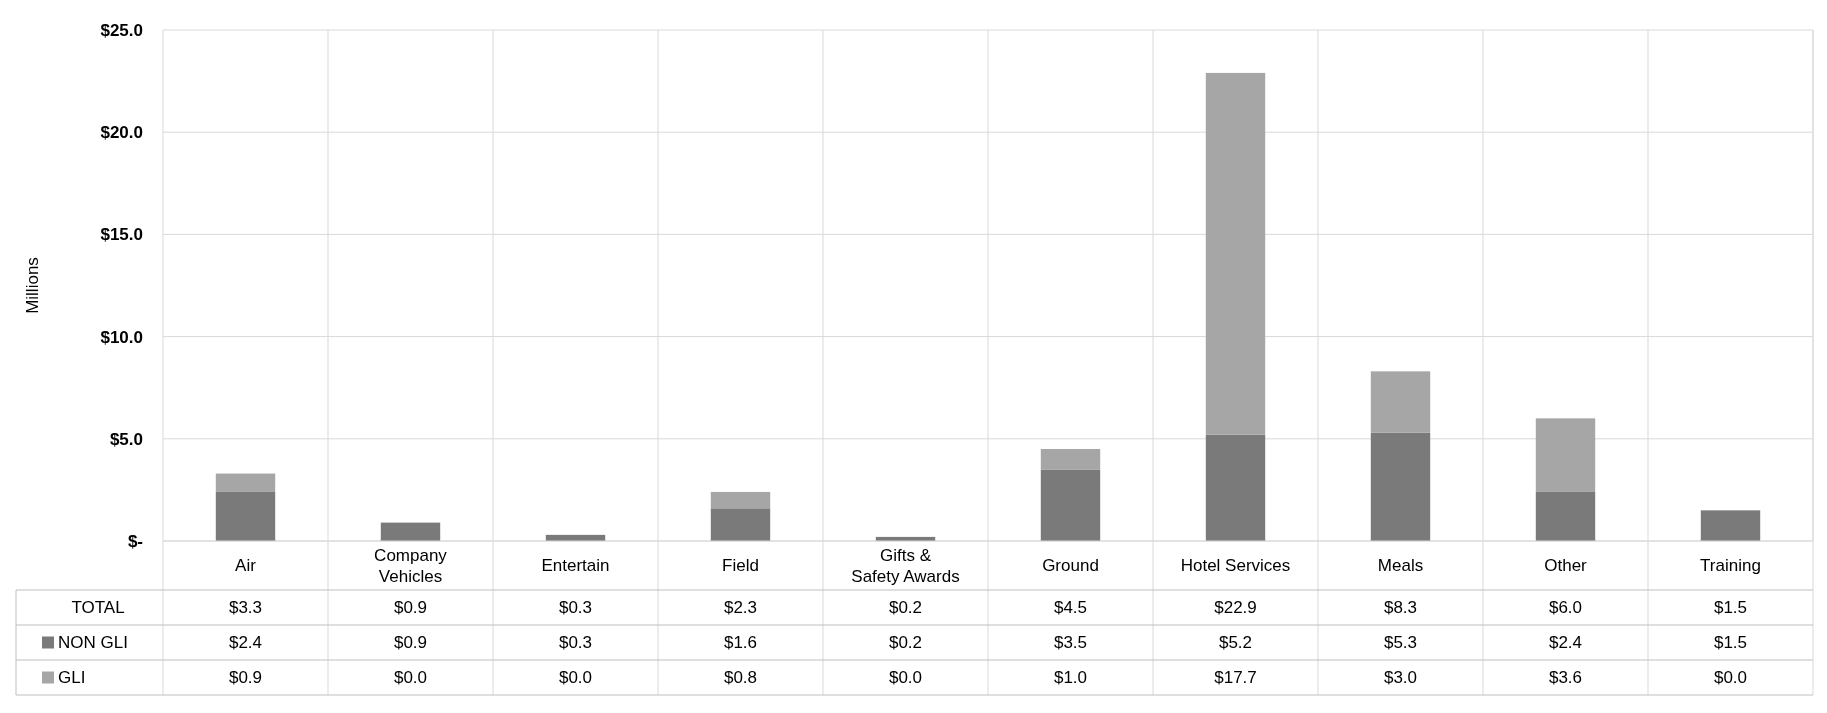 The image size is (1827, 713). Describe the element at coordinates (121, 337) in the screenshot. I see `y-tick-label: $10.0` at that location.